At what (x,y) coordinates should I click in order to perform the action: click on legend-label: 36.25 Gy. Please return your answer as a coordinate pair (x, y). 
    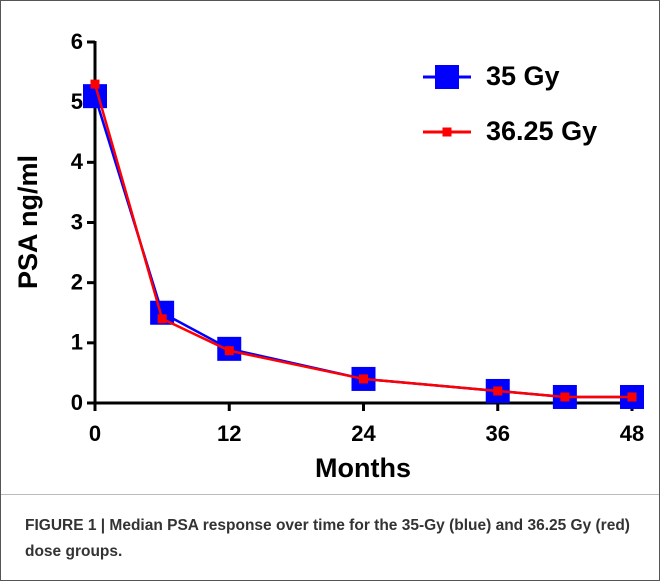
    Looking at the image, I should click on (541, 131).